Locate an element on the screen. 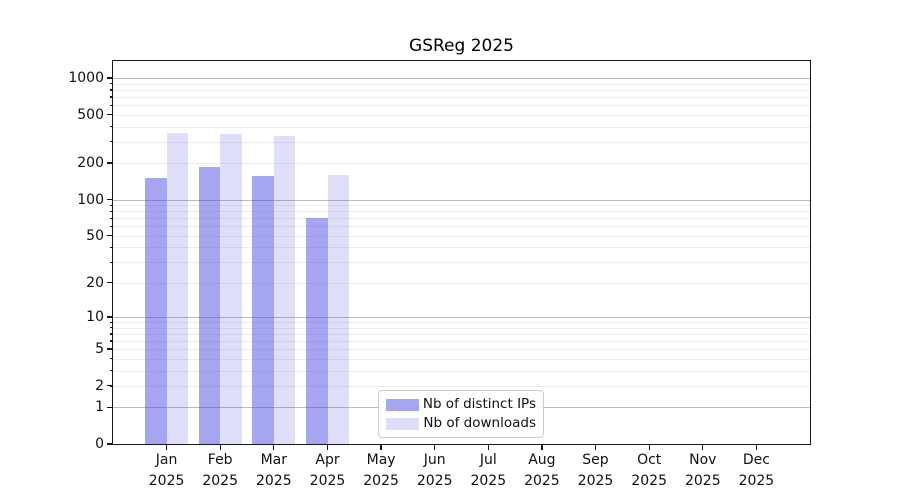 The image size is (900, 500). x-tick-month: Dec is located at coordinates (756, 460).